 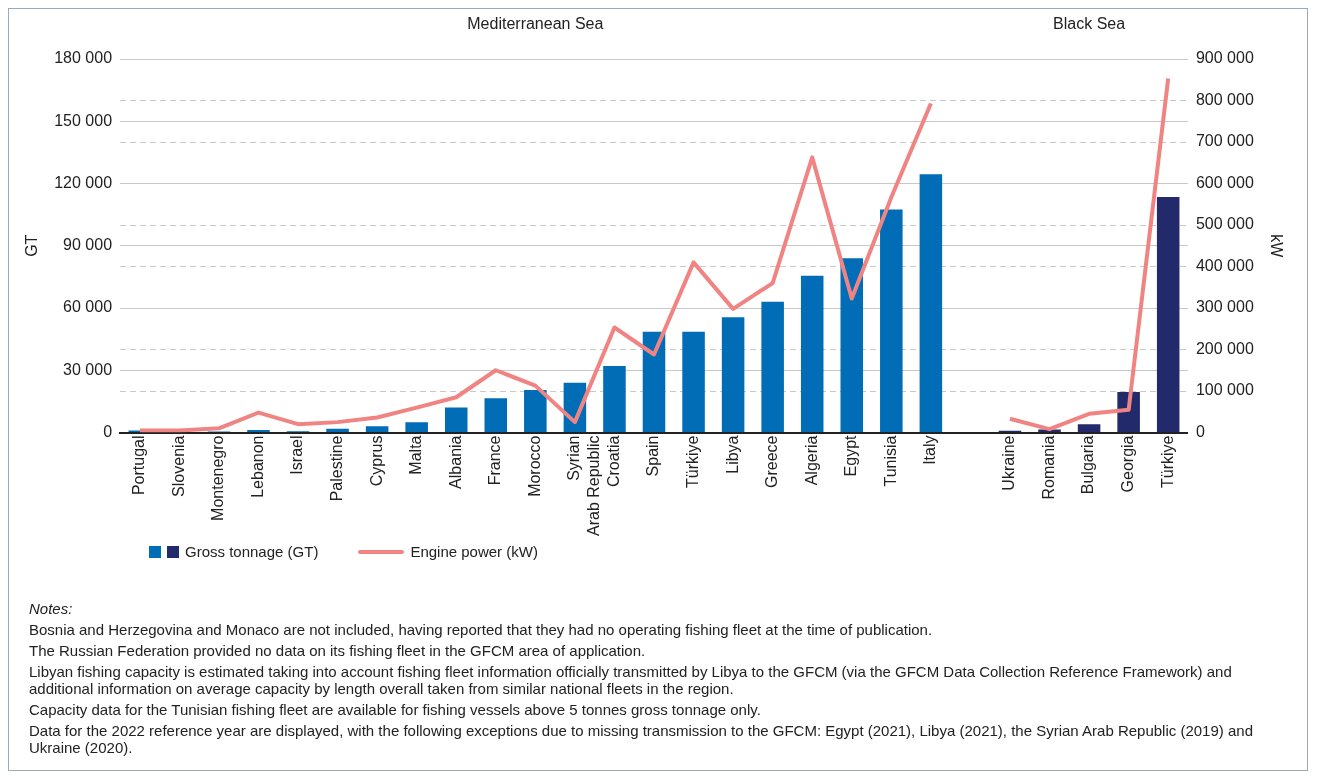 What do you see at coordinates (395, 709) in the screenshot?
I see `text: Capacity data for the Tunisian fishing fleet are available for fishing vessels above 5 tonnes gross tonnage only.` at bounding box center [395, 709].